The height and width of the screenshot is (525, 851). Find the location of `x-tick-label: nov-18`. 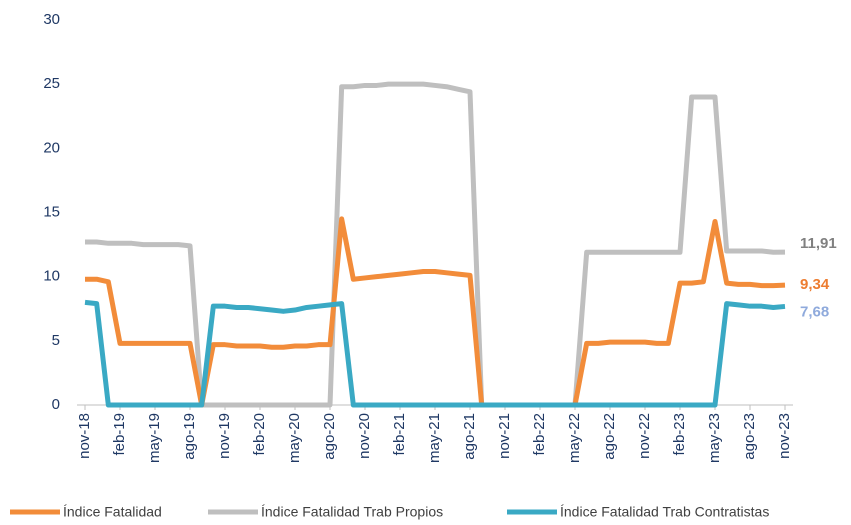

x-tick-label: nov-18 is located at coordinates (84, 436).